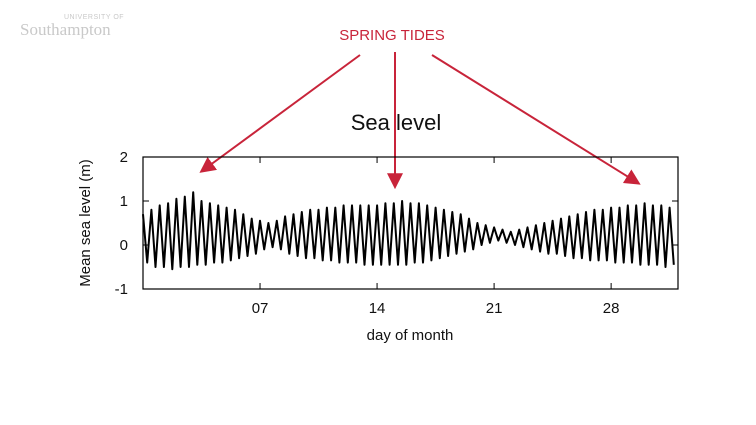  Describe the element at coordinates (392, 35) in the screenshot. I see `annotation-text: SPRING TIDES` at that location.